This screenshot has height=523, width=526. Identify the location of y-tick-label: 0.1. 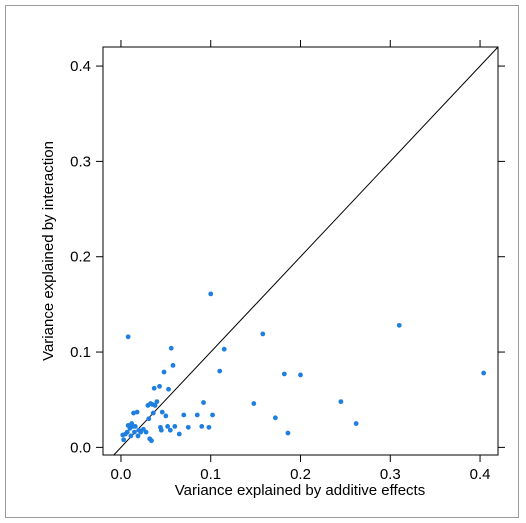
(80, 352).